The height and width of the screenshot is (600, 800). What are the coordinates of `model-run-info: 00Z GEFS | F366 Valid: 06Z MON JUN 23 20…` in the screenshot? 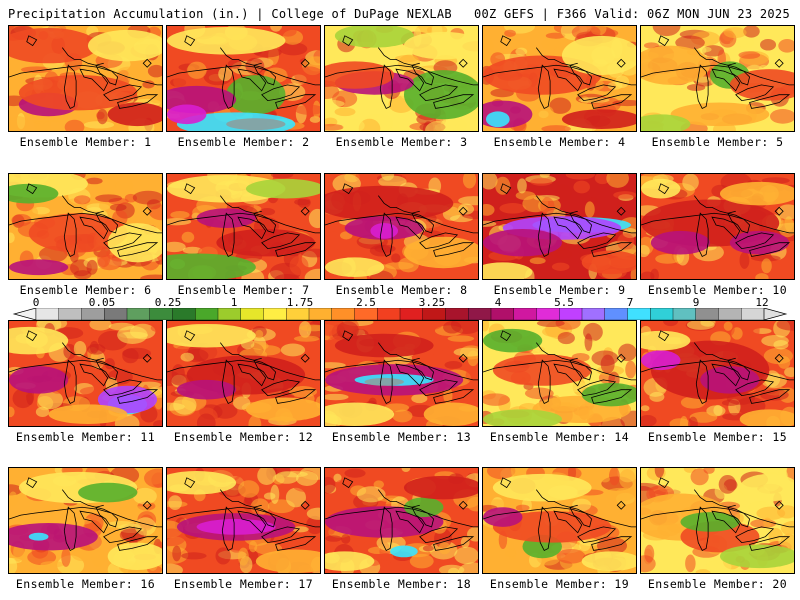 It's located at (631, 14).